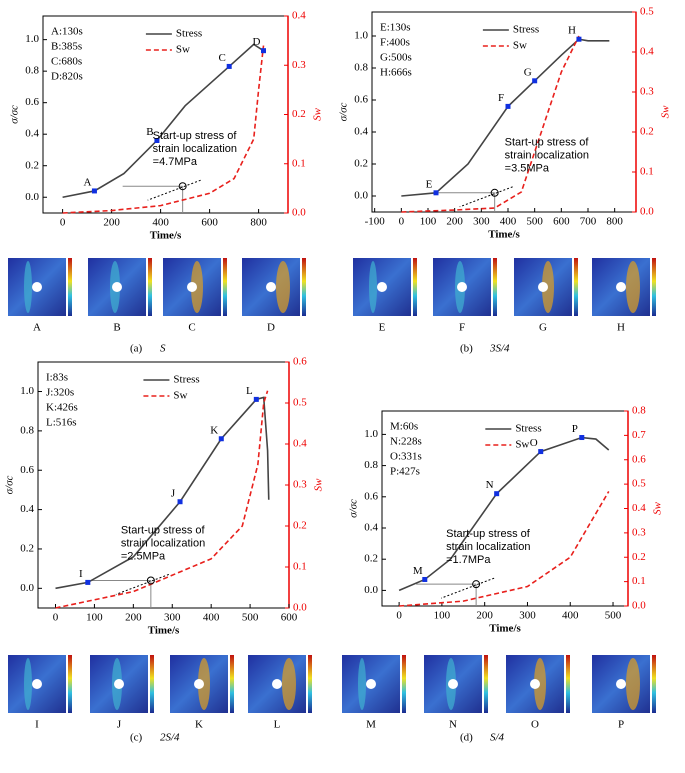 The height and width of the screenshot is (773, 685). I want to click on panel-caption: S, so click(163, 349).